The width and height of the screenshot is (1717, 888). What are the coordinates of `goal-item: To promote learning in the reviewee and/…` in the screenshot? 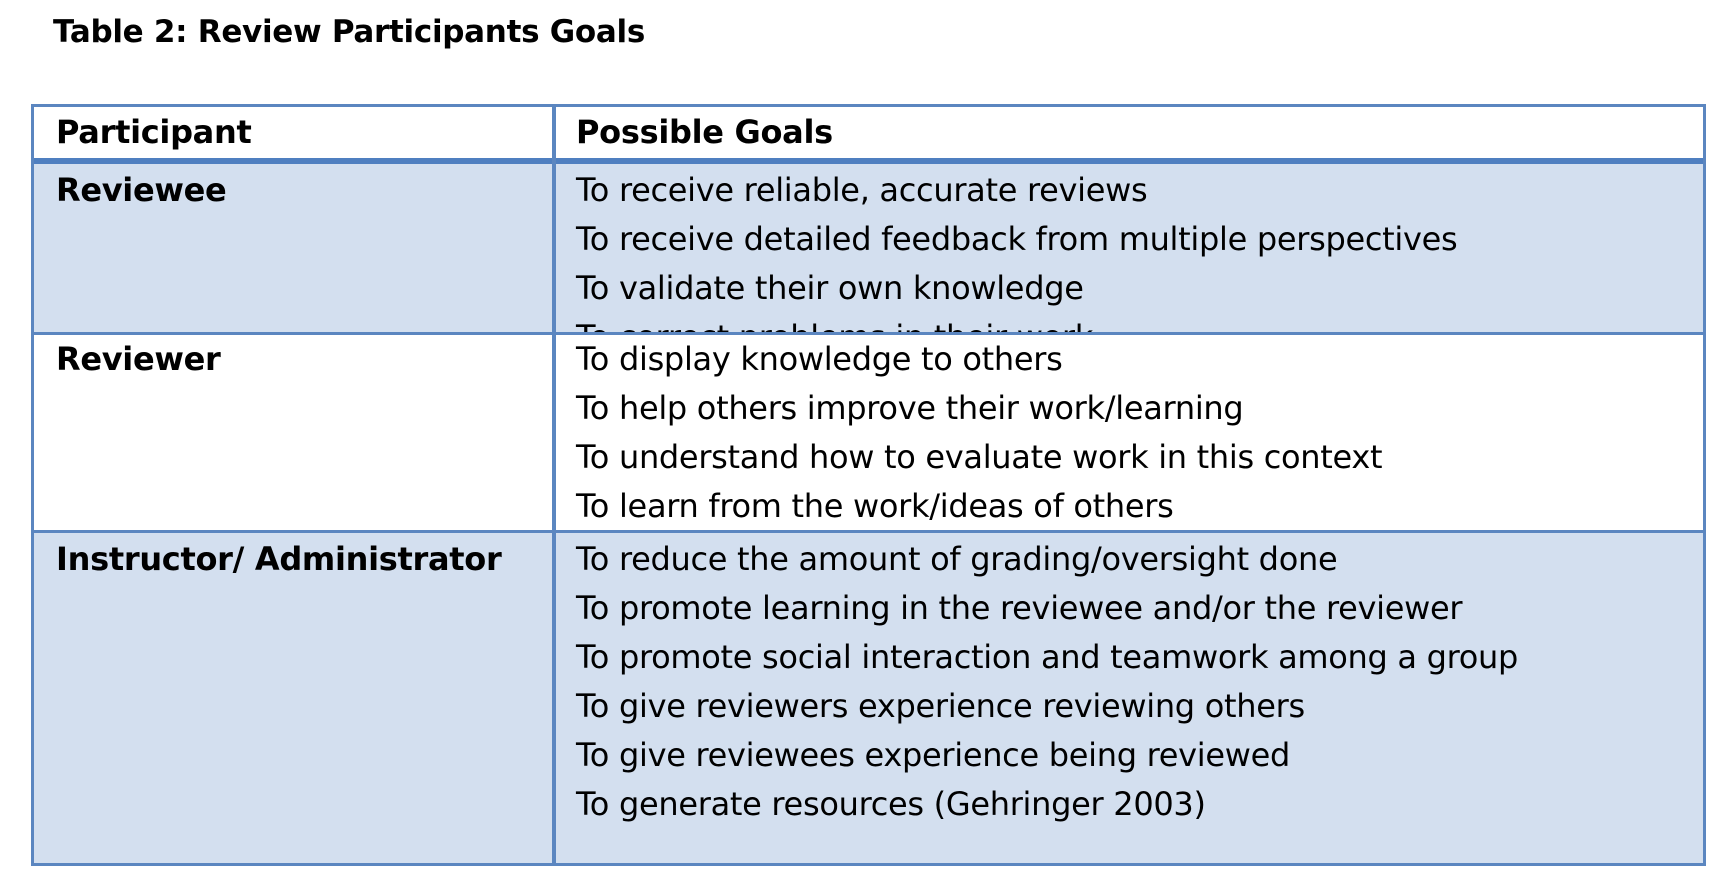 It's located at (1019, 608).